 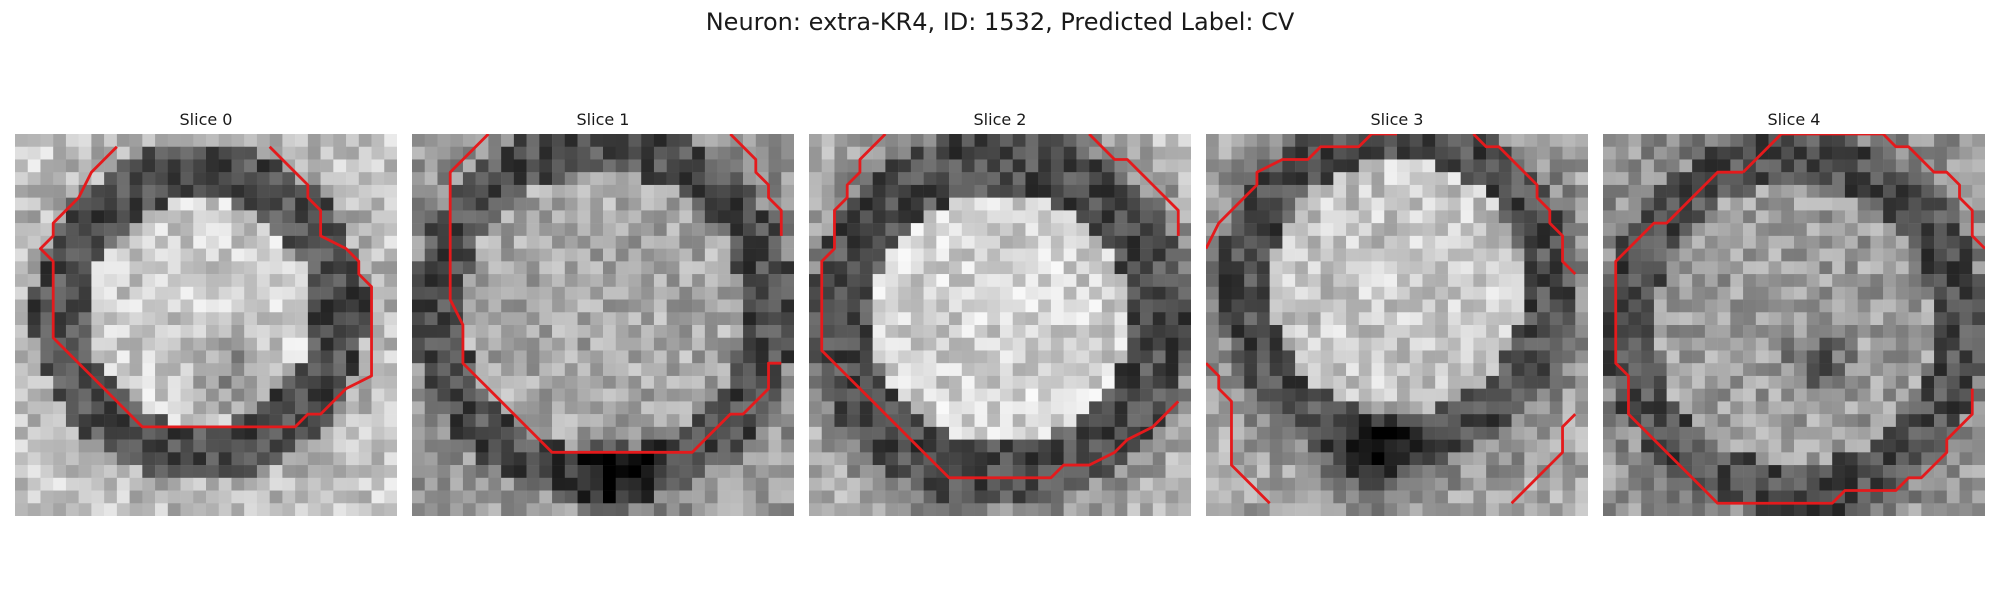 What do you see at coordinates (1397, 119) in the screenshot?
I see `slice-title: Slice 3` at bounding box center [1397, 119].